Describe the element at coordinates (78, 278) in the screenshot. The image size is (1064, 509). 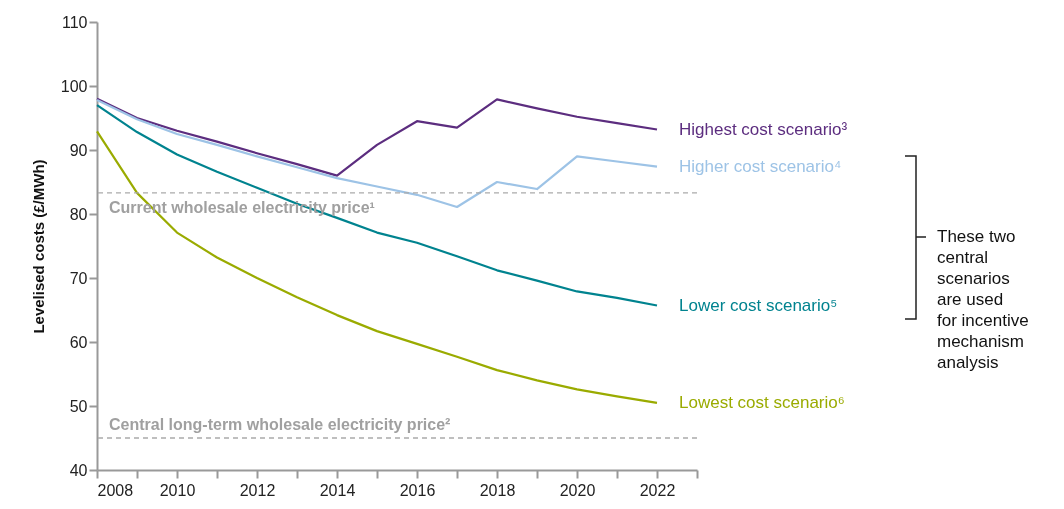
I see `y-tick-label: 70` at that location.